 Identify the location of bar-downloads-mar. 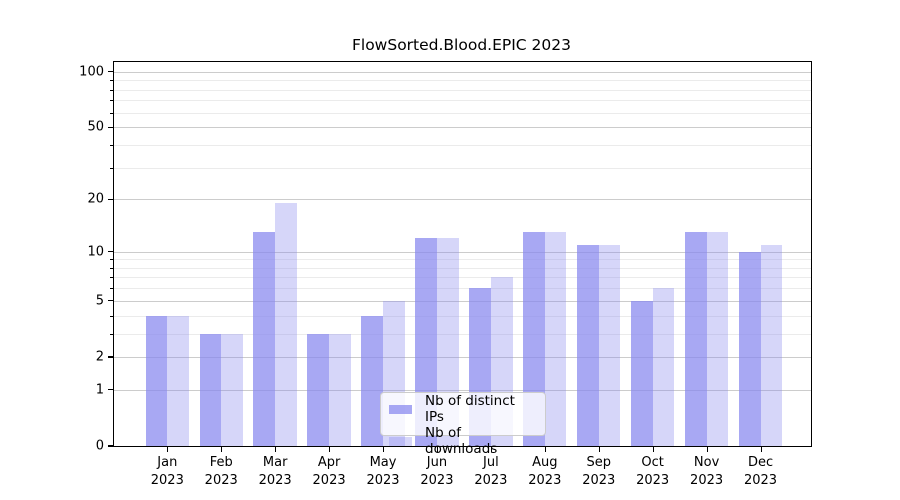
(286, 324).